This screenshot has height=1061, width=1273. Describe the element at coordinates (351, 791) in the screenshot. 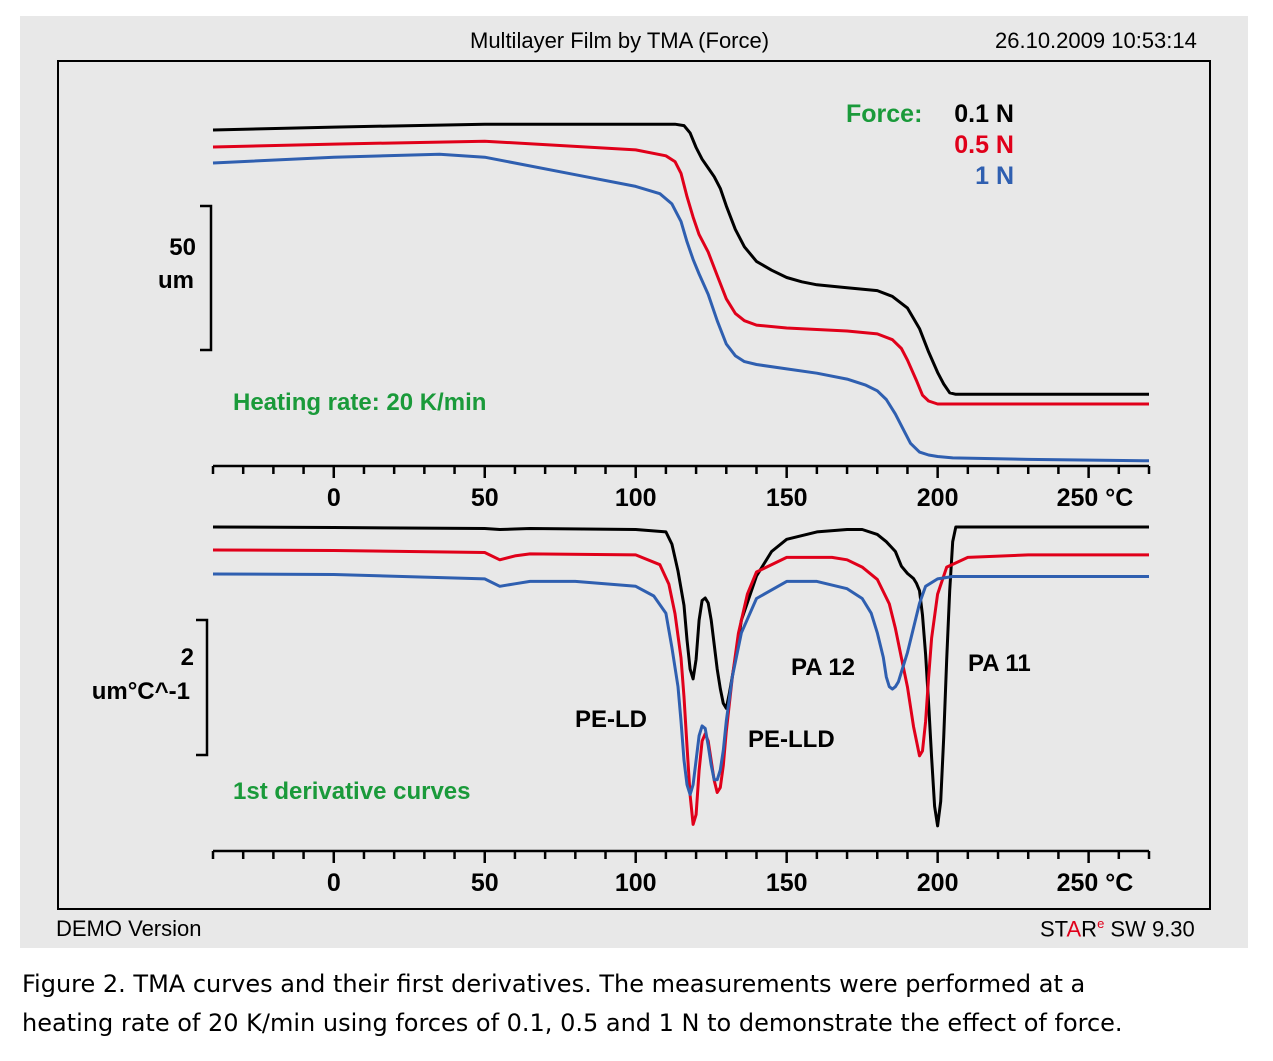

I see `derivative-annotation: 1st derivative curves` at that location.